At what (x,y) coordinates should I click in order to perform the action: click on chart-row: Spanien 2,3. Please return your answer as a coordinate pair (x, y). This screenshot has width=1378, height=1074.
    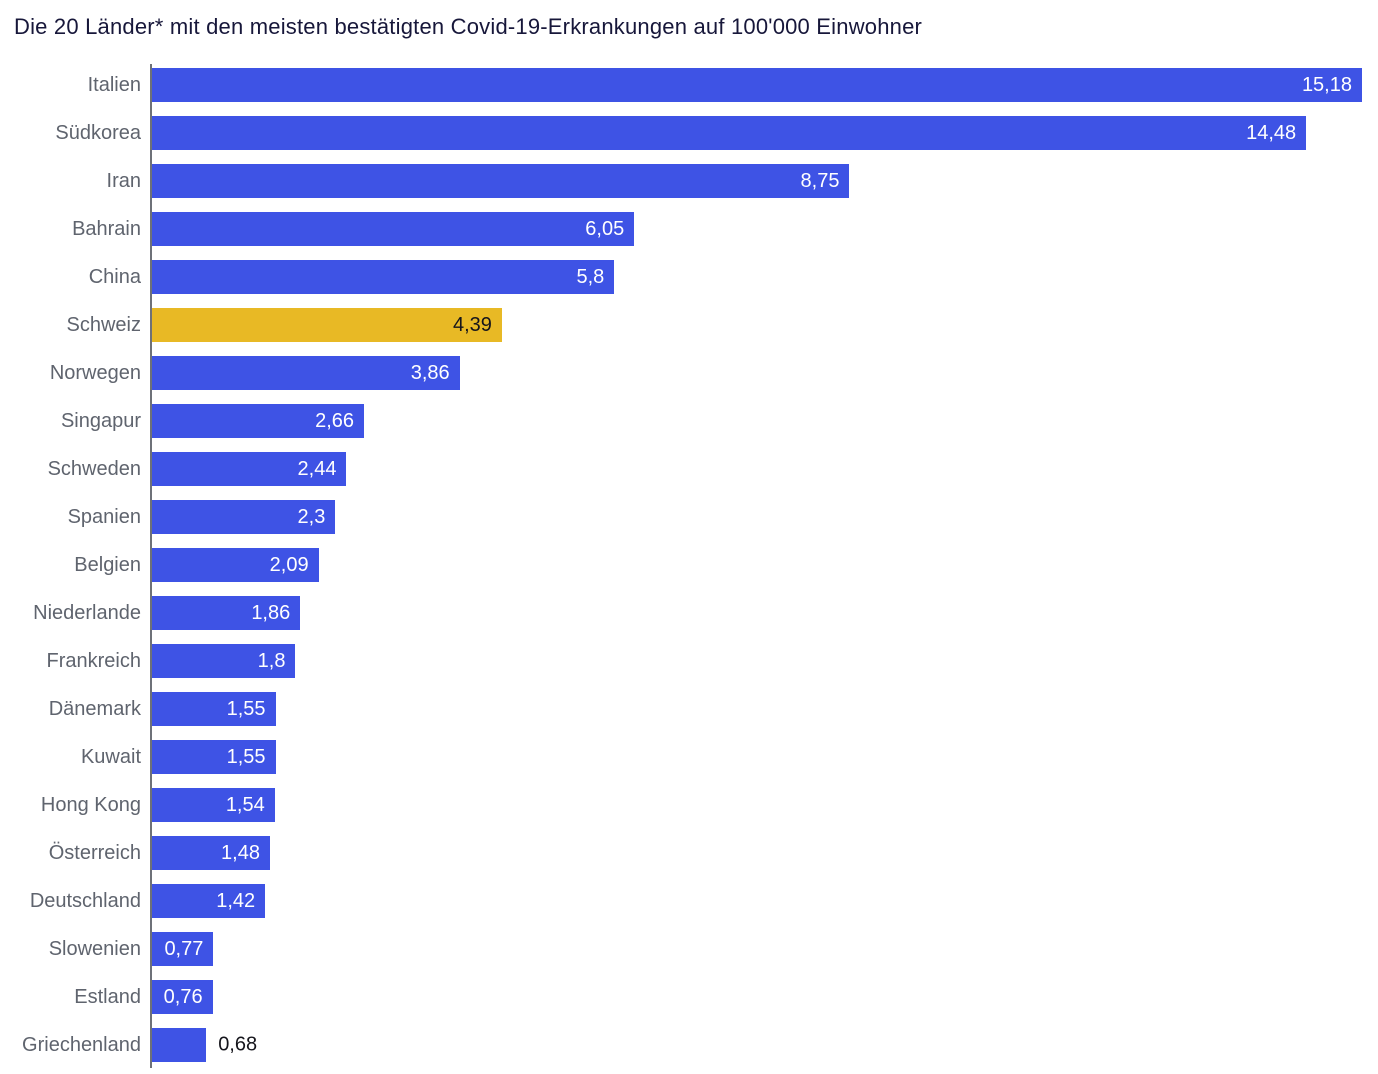
    Looking at the image, I should click on (689, 517).